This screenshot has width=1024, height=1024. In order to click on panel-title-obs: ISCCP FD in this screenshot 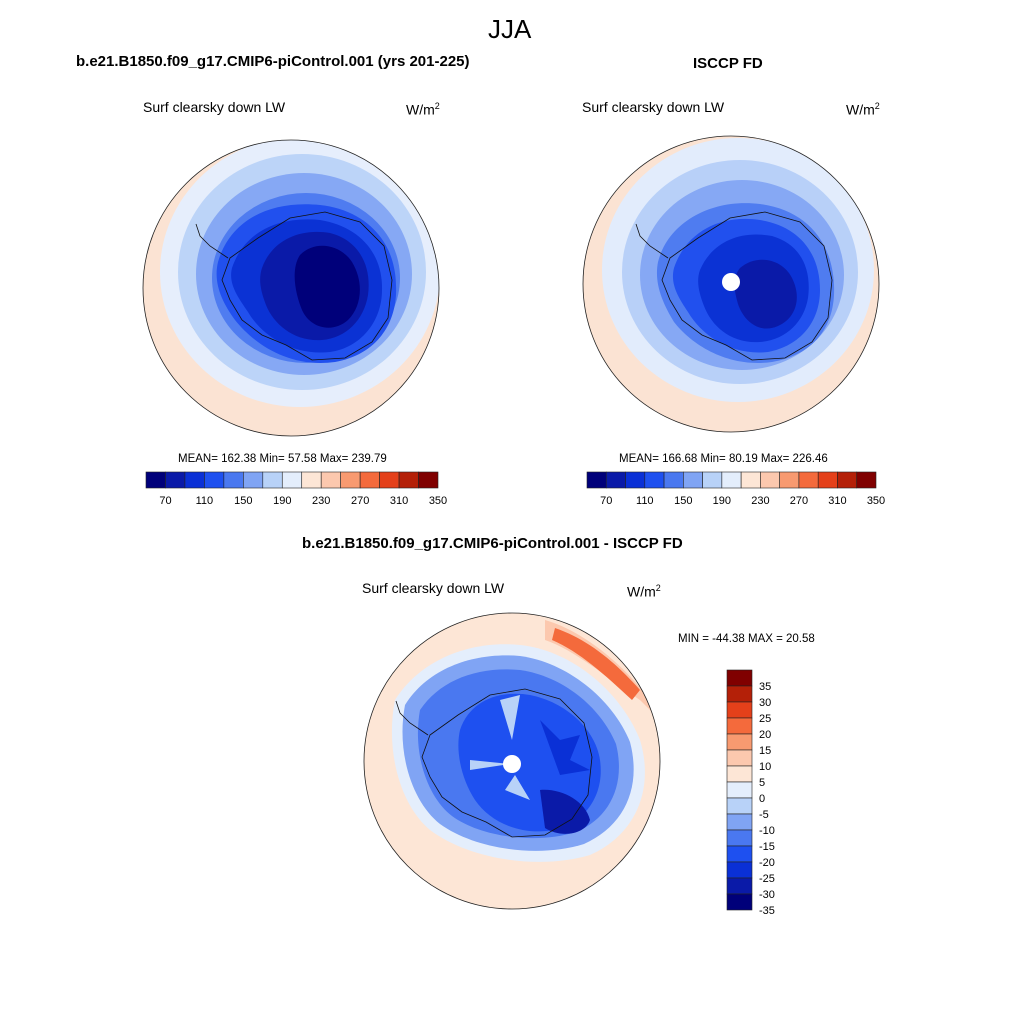, I will do `click(728, 63)`.